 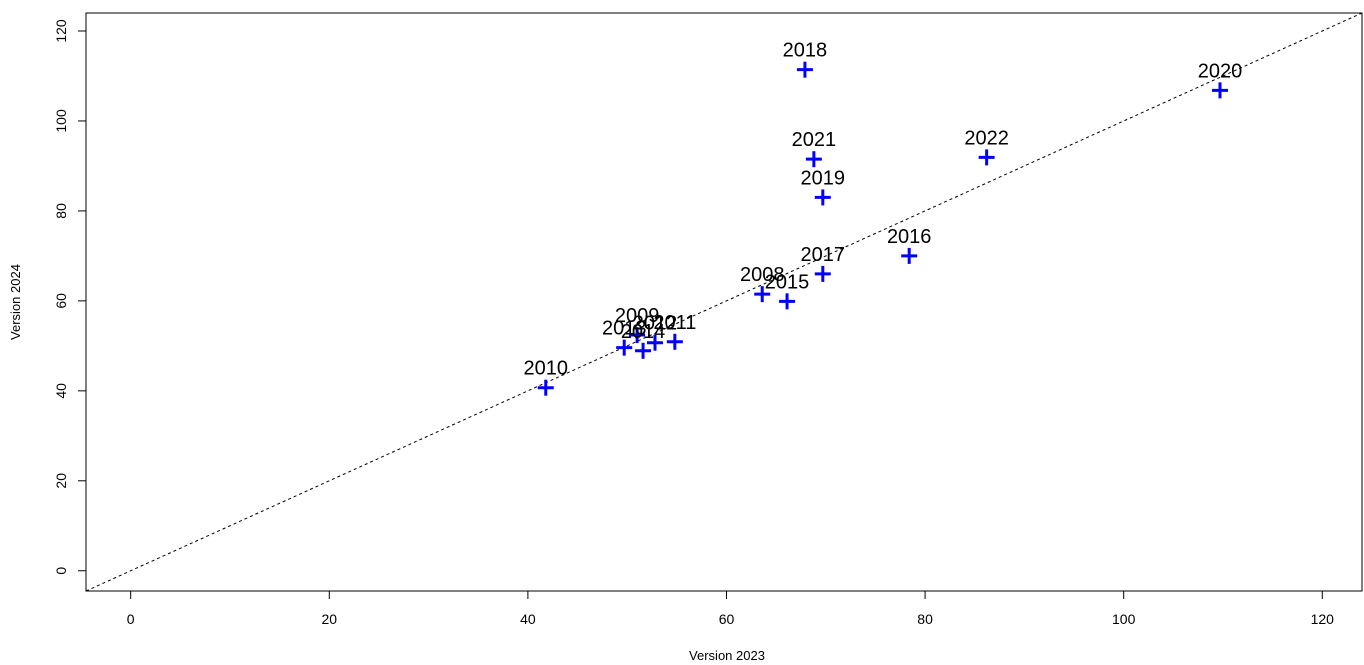 I want to click on x-tick-label: 0, so click(x=131, y=619).